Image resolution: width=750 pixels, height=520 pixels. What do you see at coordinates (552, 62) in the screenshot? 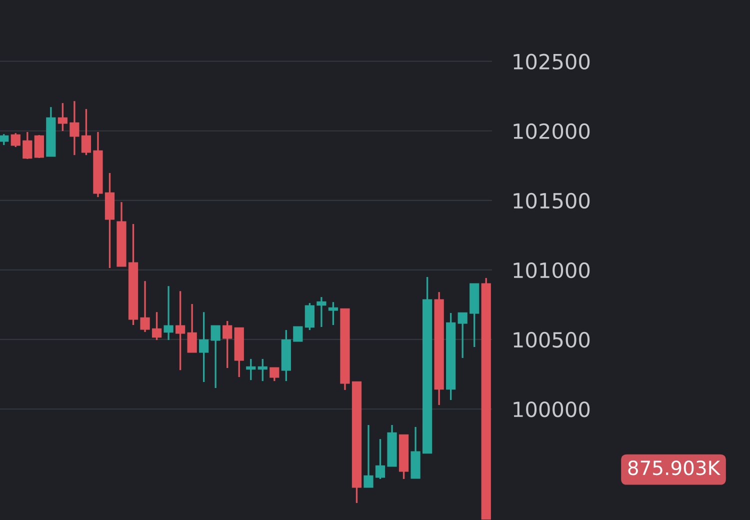
I see `y-tick-label: 102500` at bounding box center [552, 62].